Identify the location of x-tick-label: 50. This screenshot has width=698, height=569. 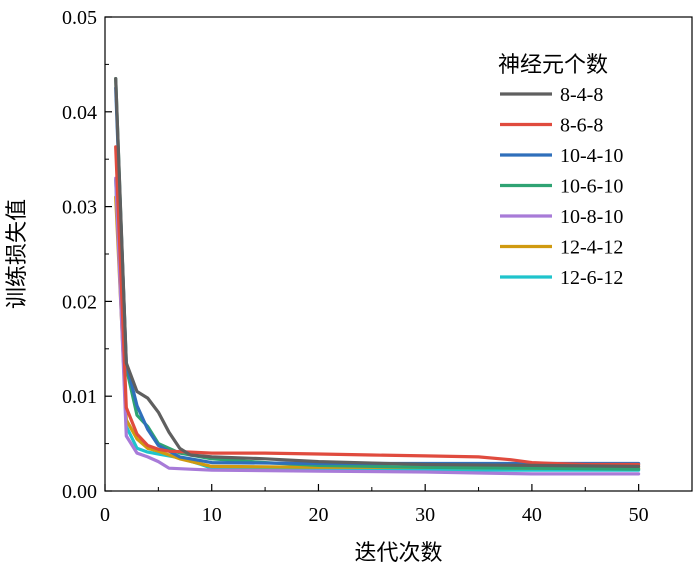
(639, 515).